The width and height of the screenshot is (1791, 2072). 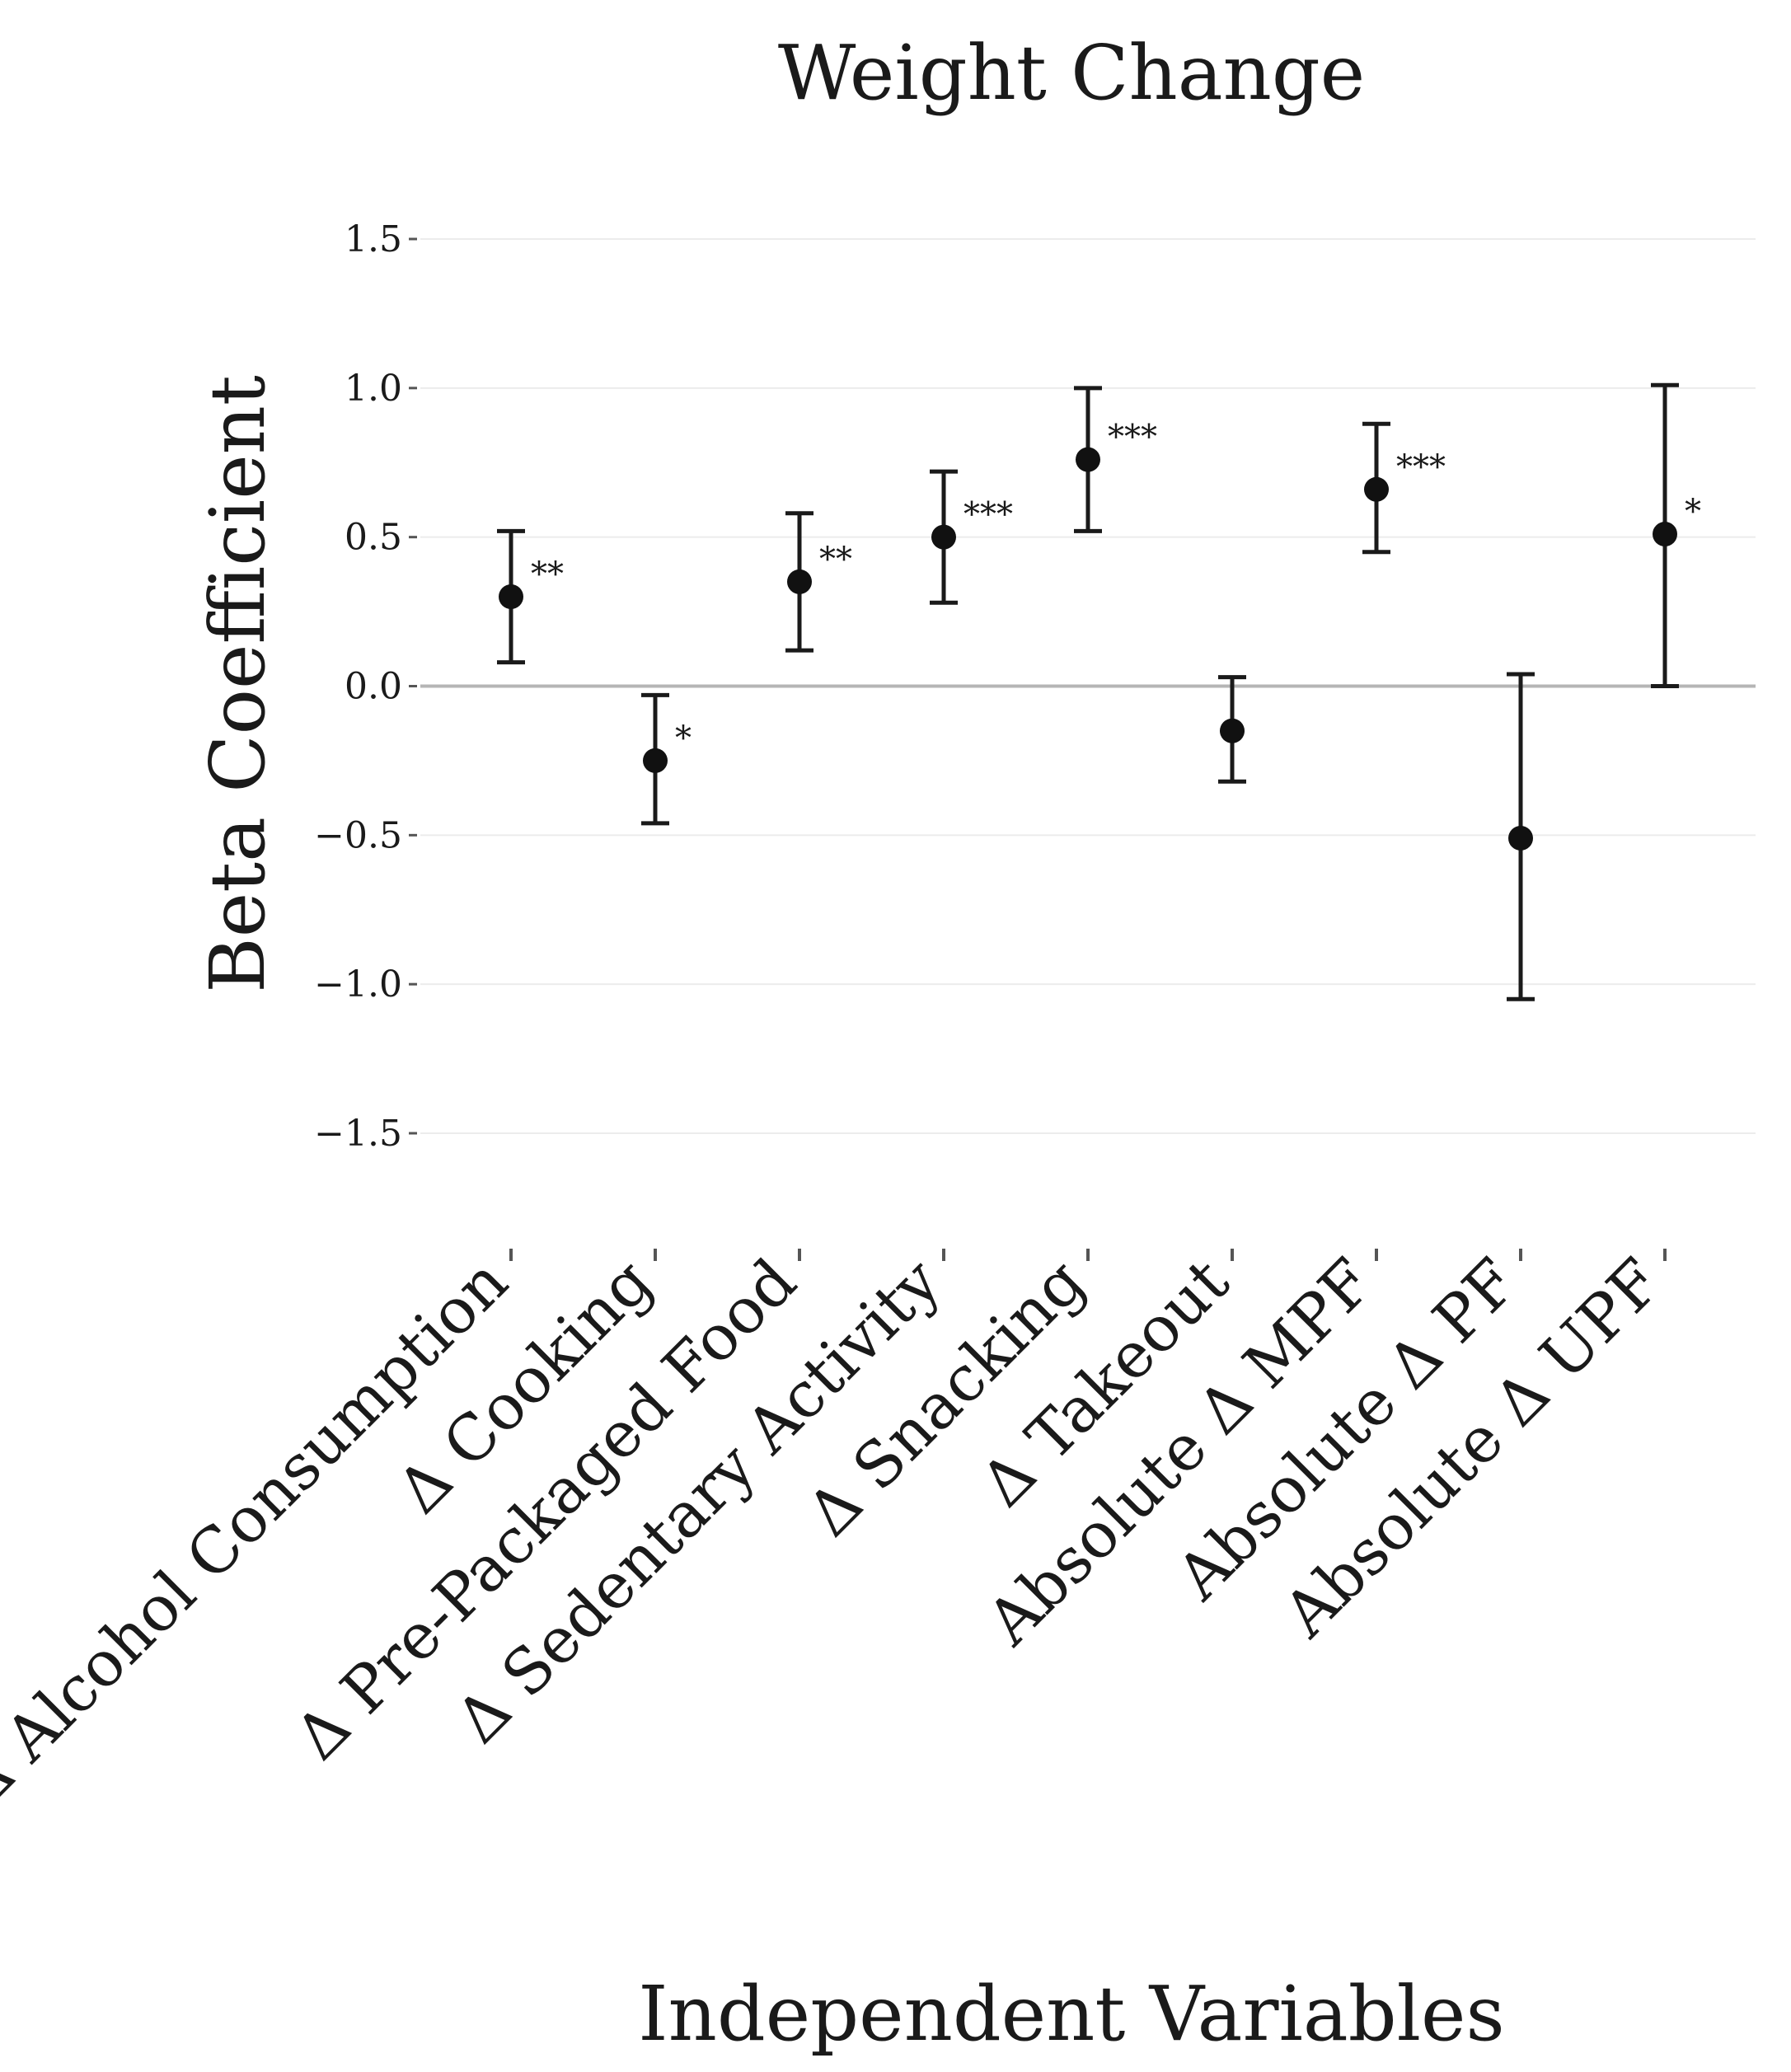 I want to click on error-bar-5: ***, so click(x=1116, y=460).